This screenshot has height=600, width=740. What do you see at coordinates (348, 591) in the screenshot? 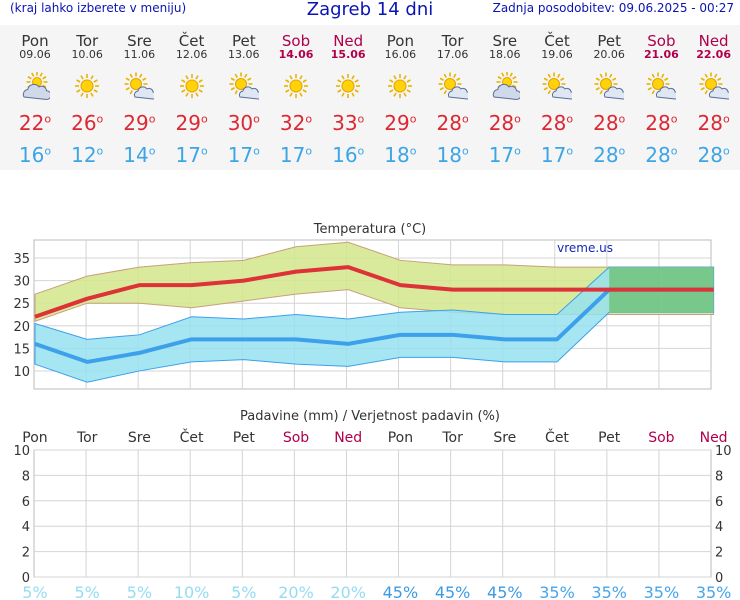
I see `precipitation-probability: 20%` at bounding box center [348, 591].